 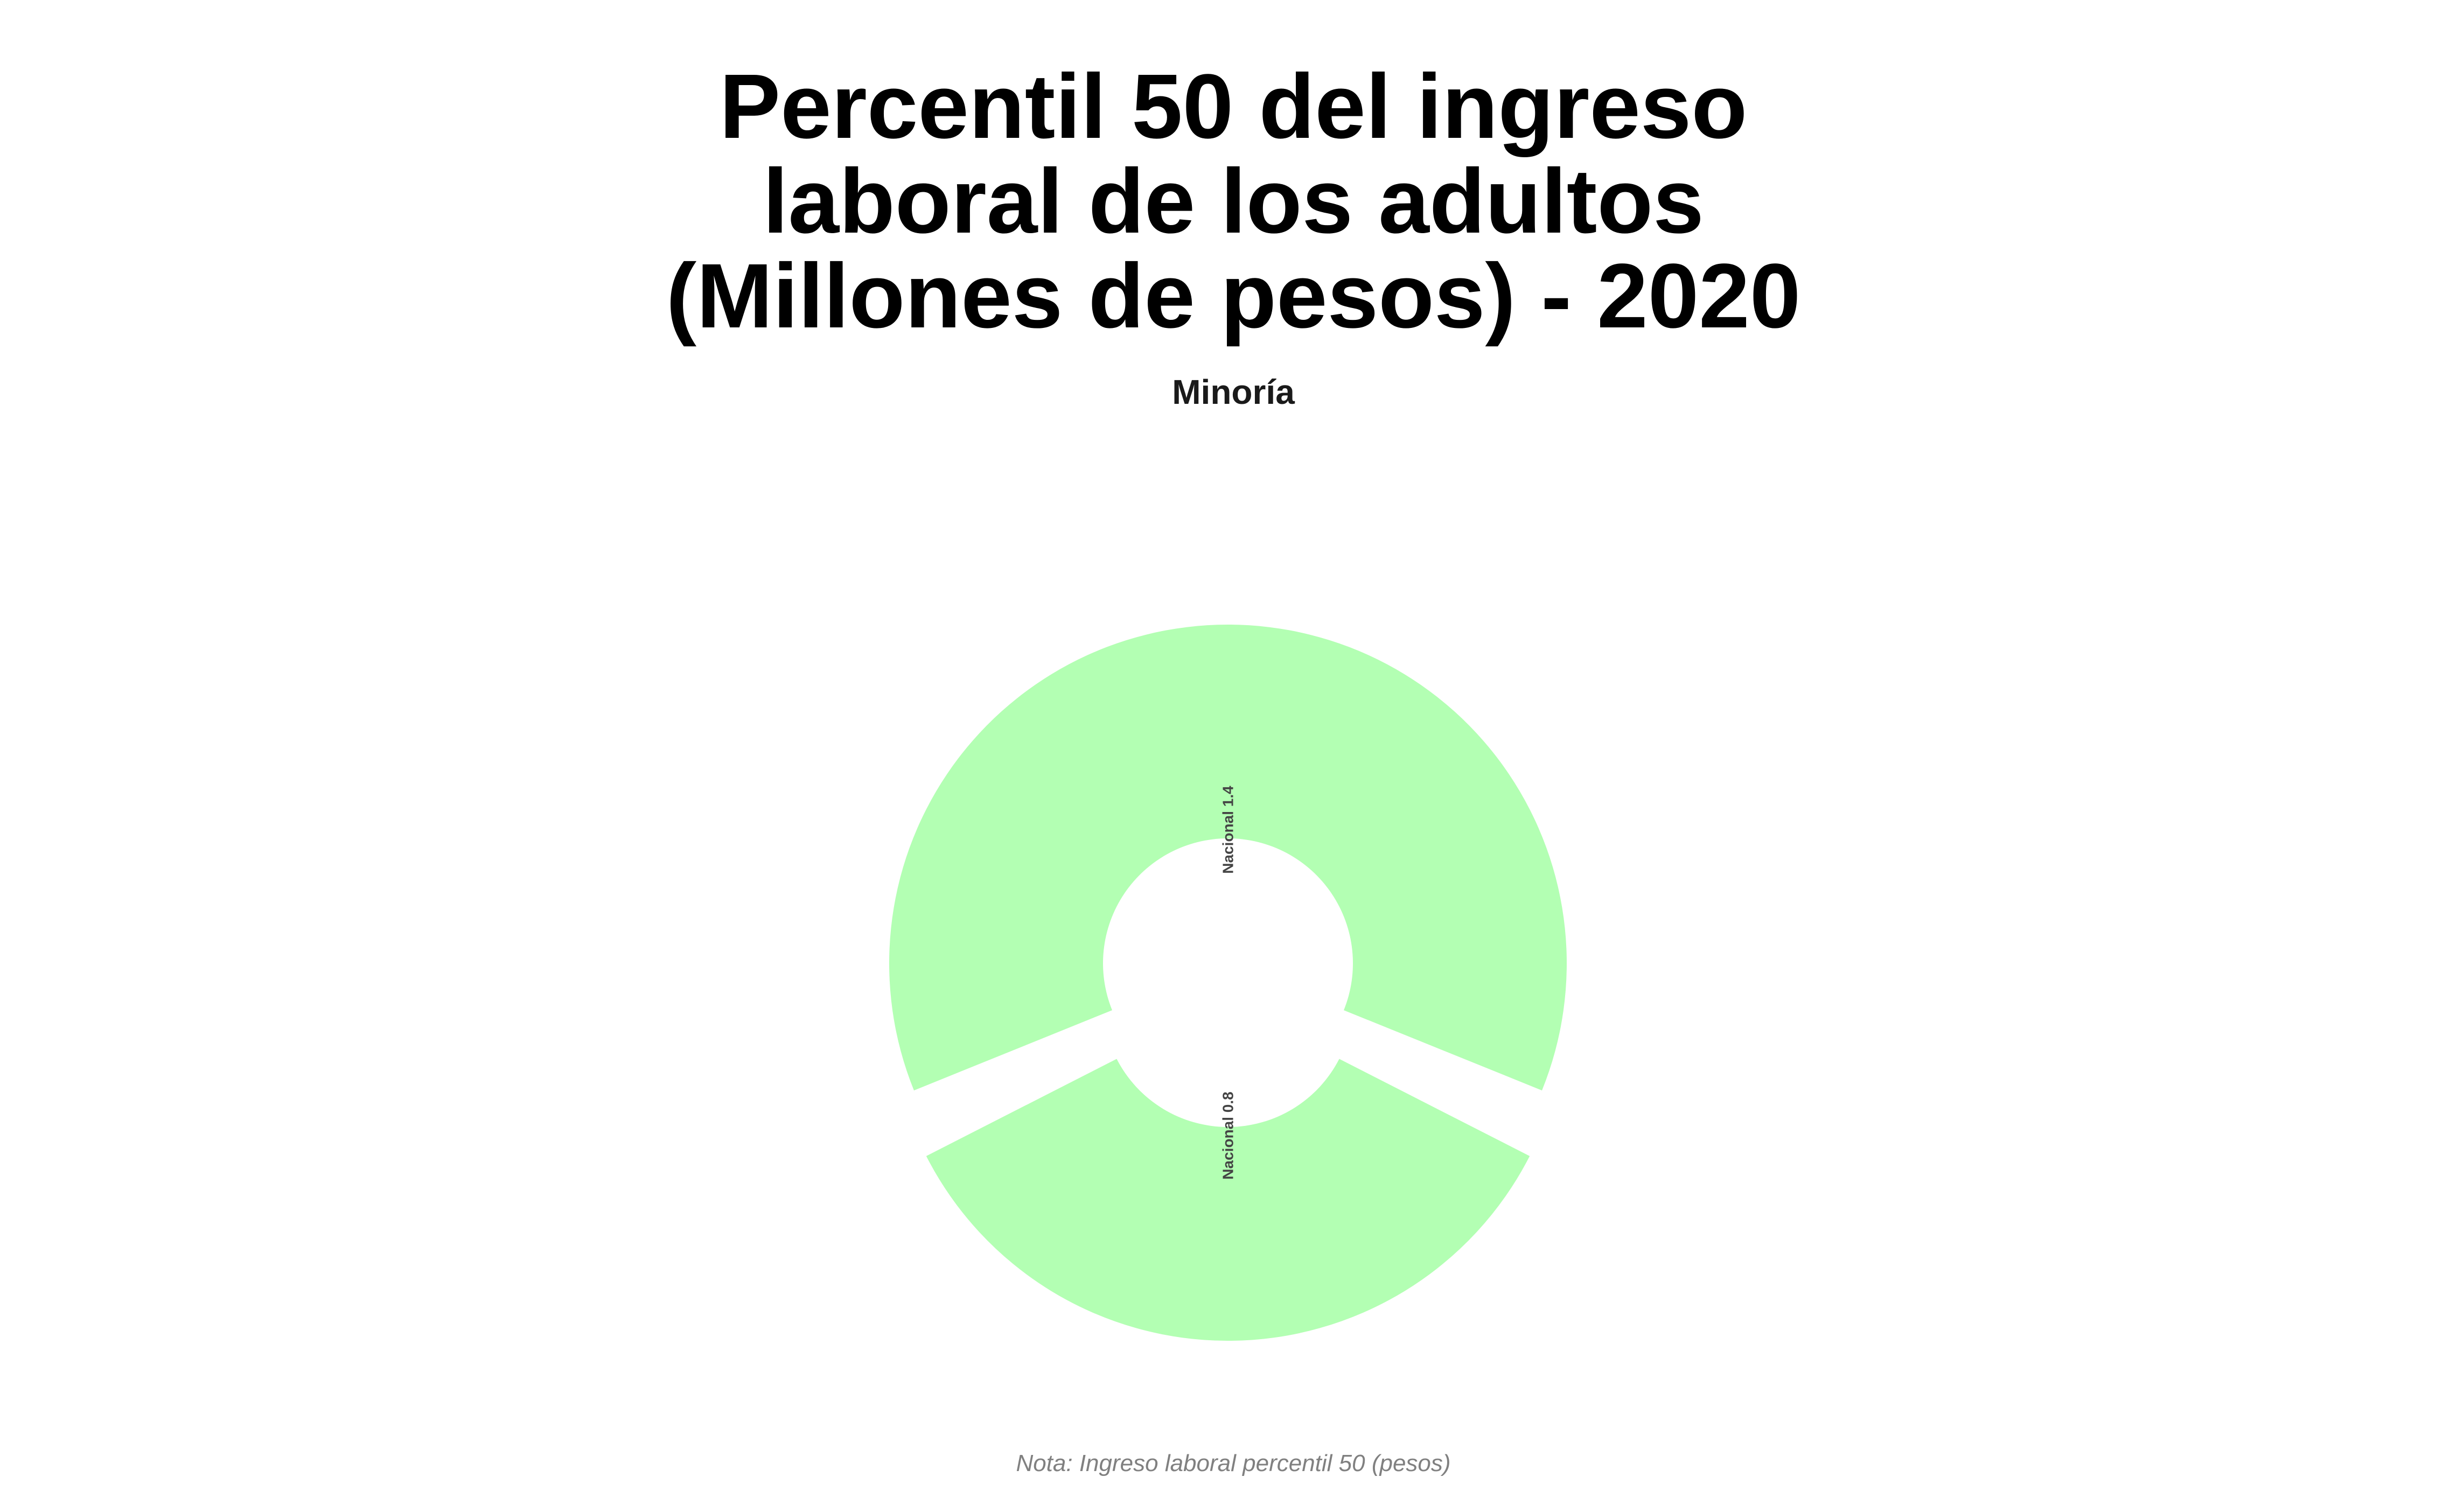 I want to click on slice-label-2: Nacional 0.8, so click(x=1228, y=1135).